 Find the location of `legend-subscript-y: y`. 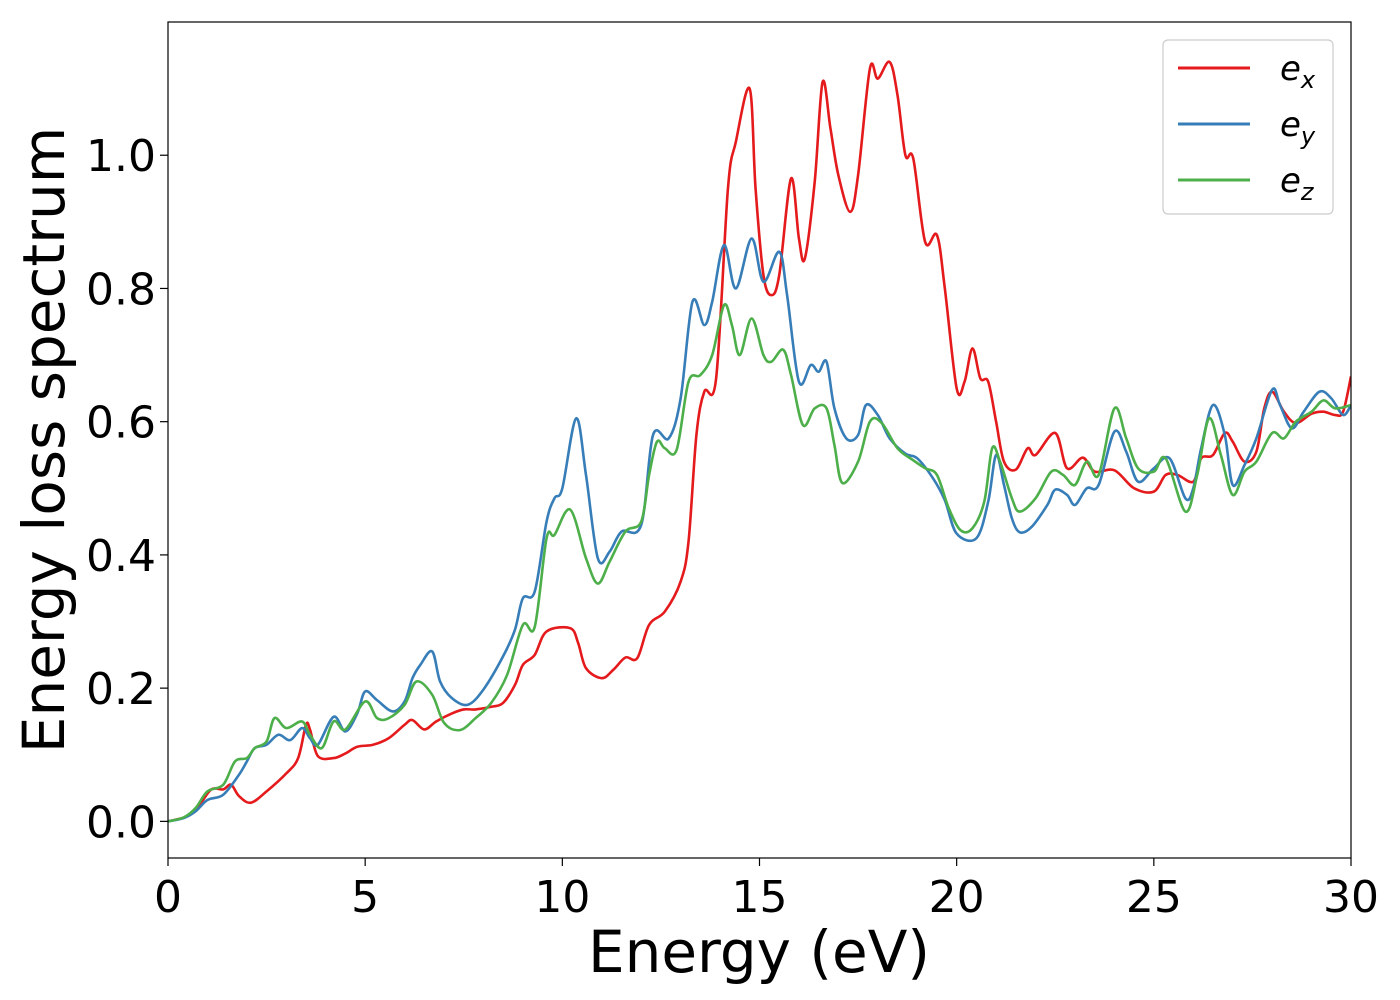

legend-subscript-y: y is located at coordinates (1308, 136).